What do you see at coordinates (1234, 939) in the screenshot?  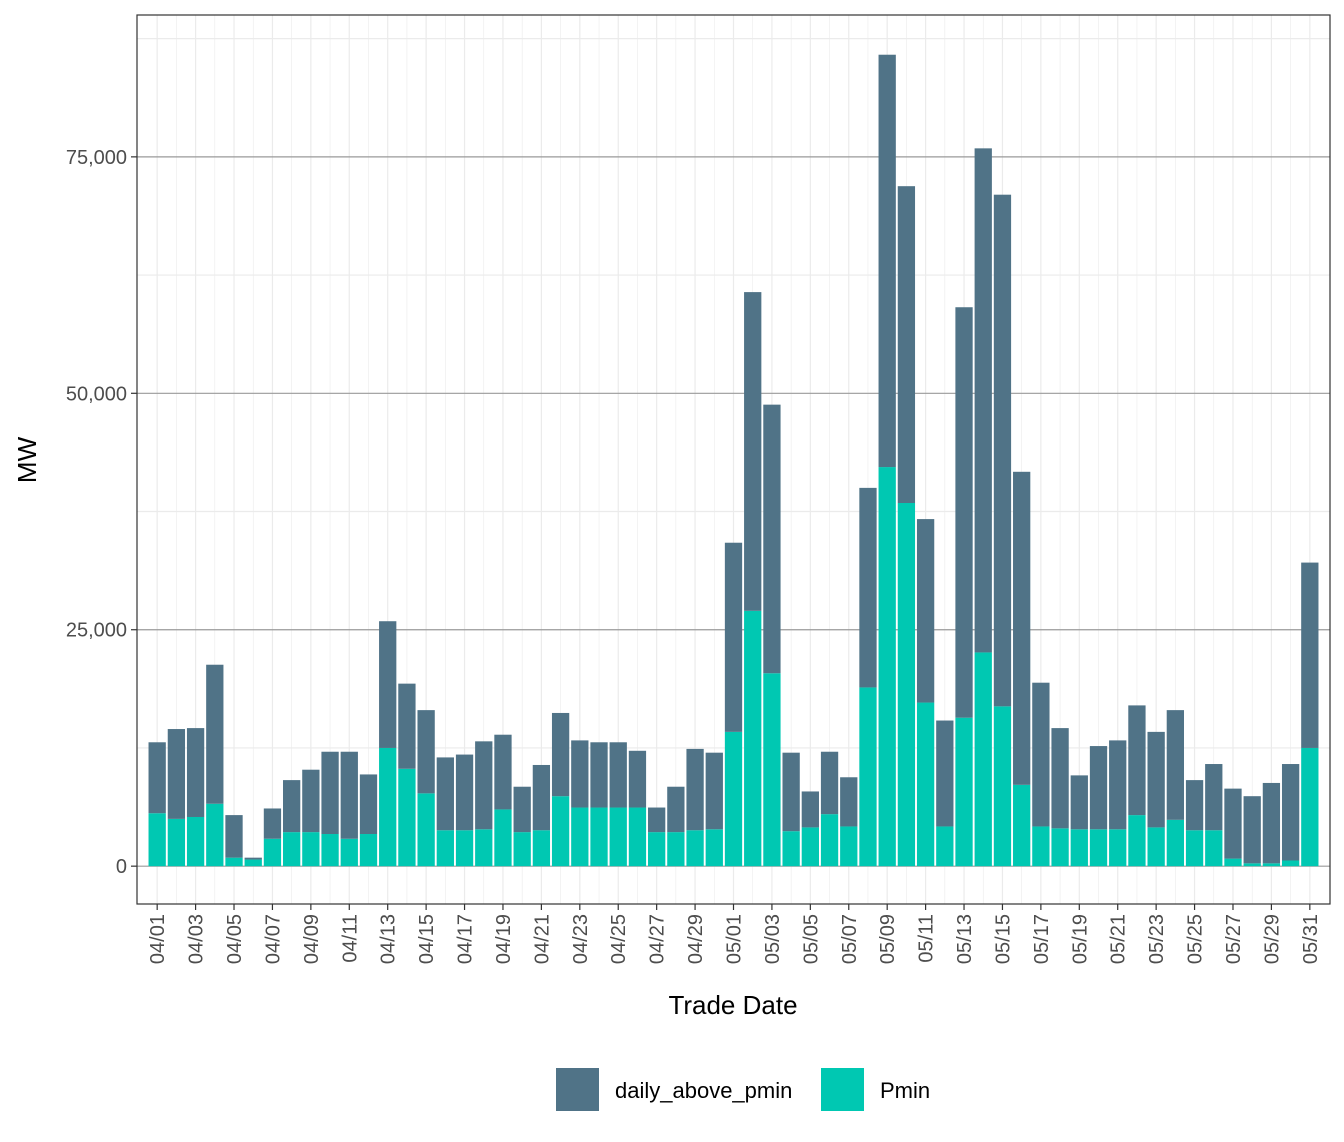 I see `x-tick-label: 05/27` at bounding box center [1234, 939].